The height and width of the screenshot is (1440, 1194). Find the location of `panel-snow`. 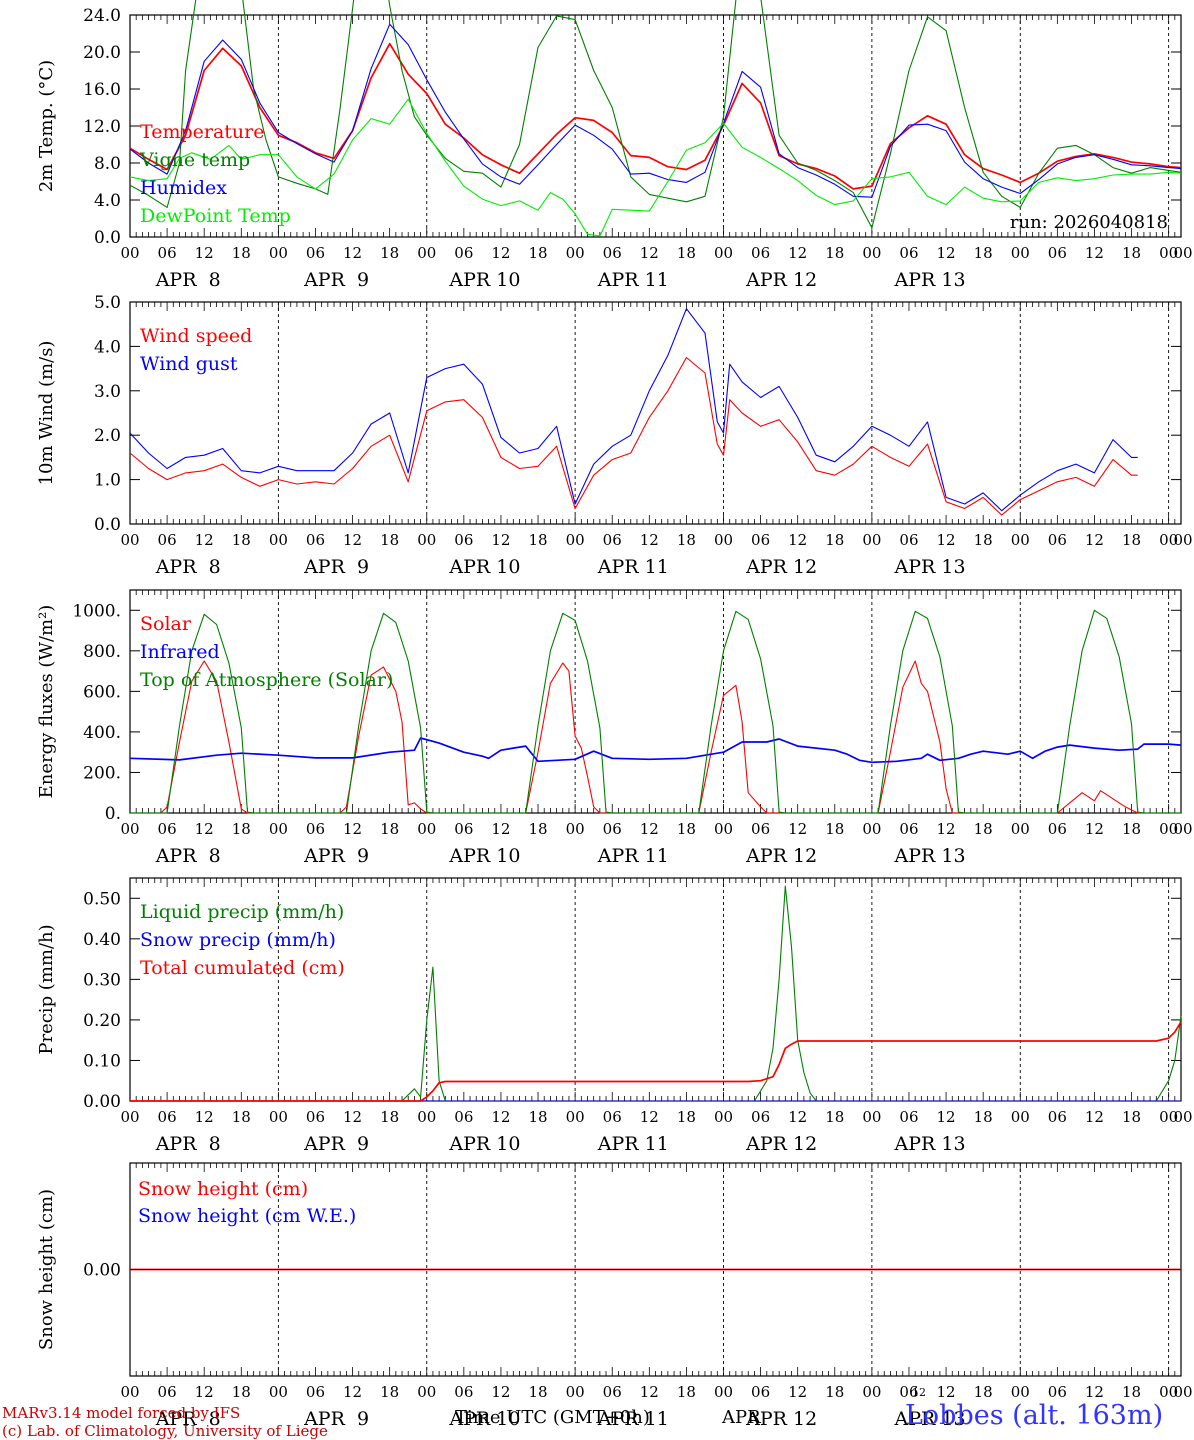

panel-snow is located at coordinates (655, 1269).